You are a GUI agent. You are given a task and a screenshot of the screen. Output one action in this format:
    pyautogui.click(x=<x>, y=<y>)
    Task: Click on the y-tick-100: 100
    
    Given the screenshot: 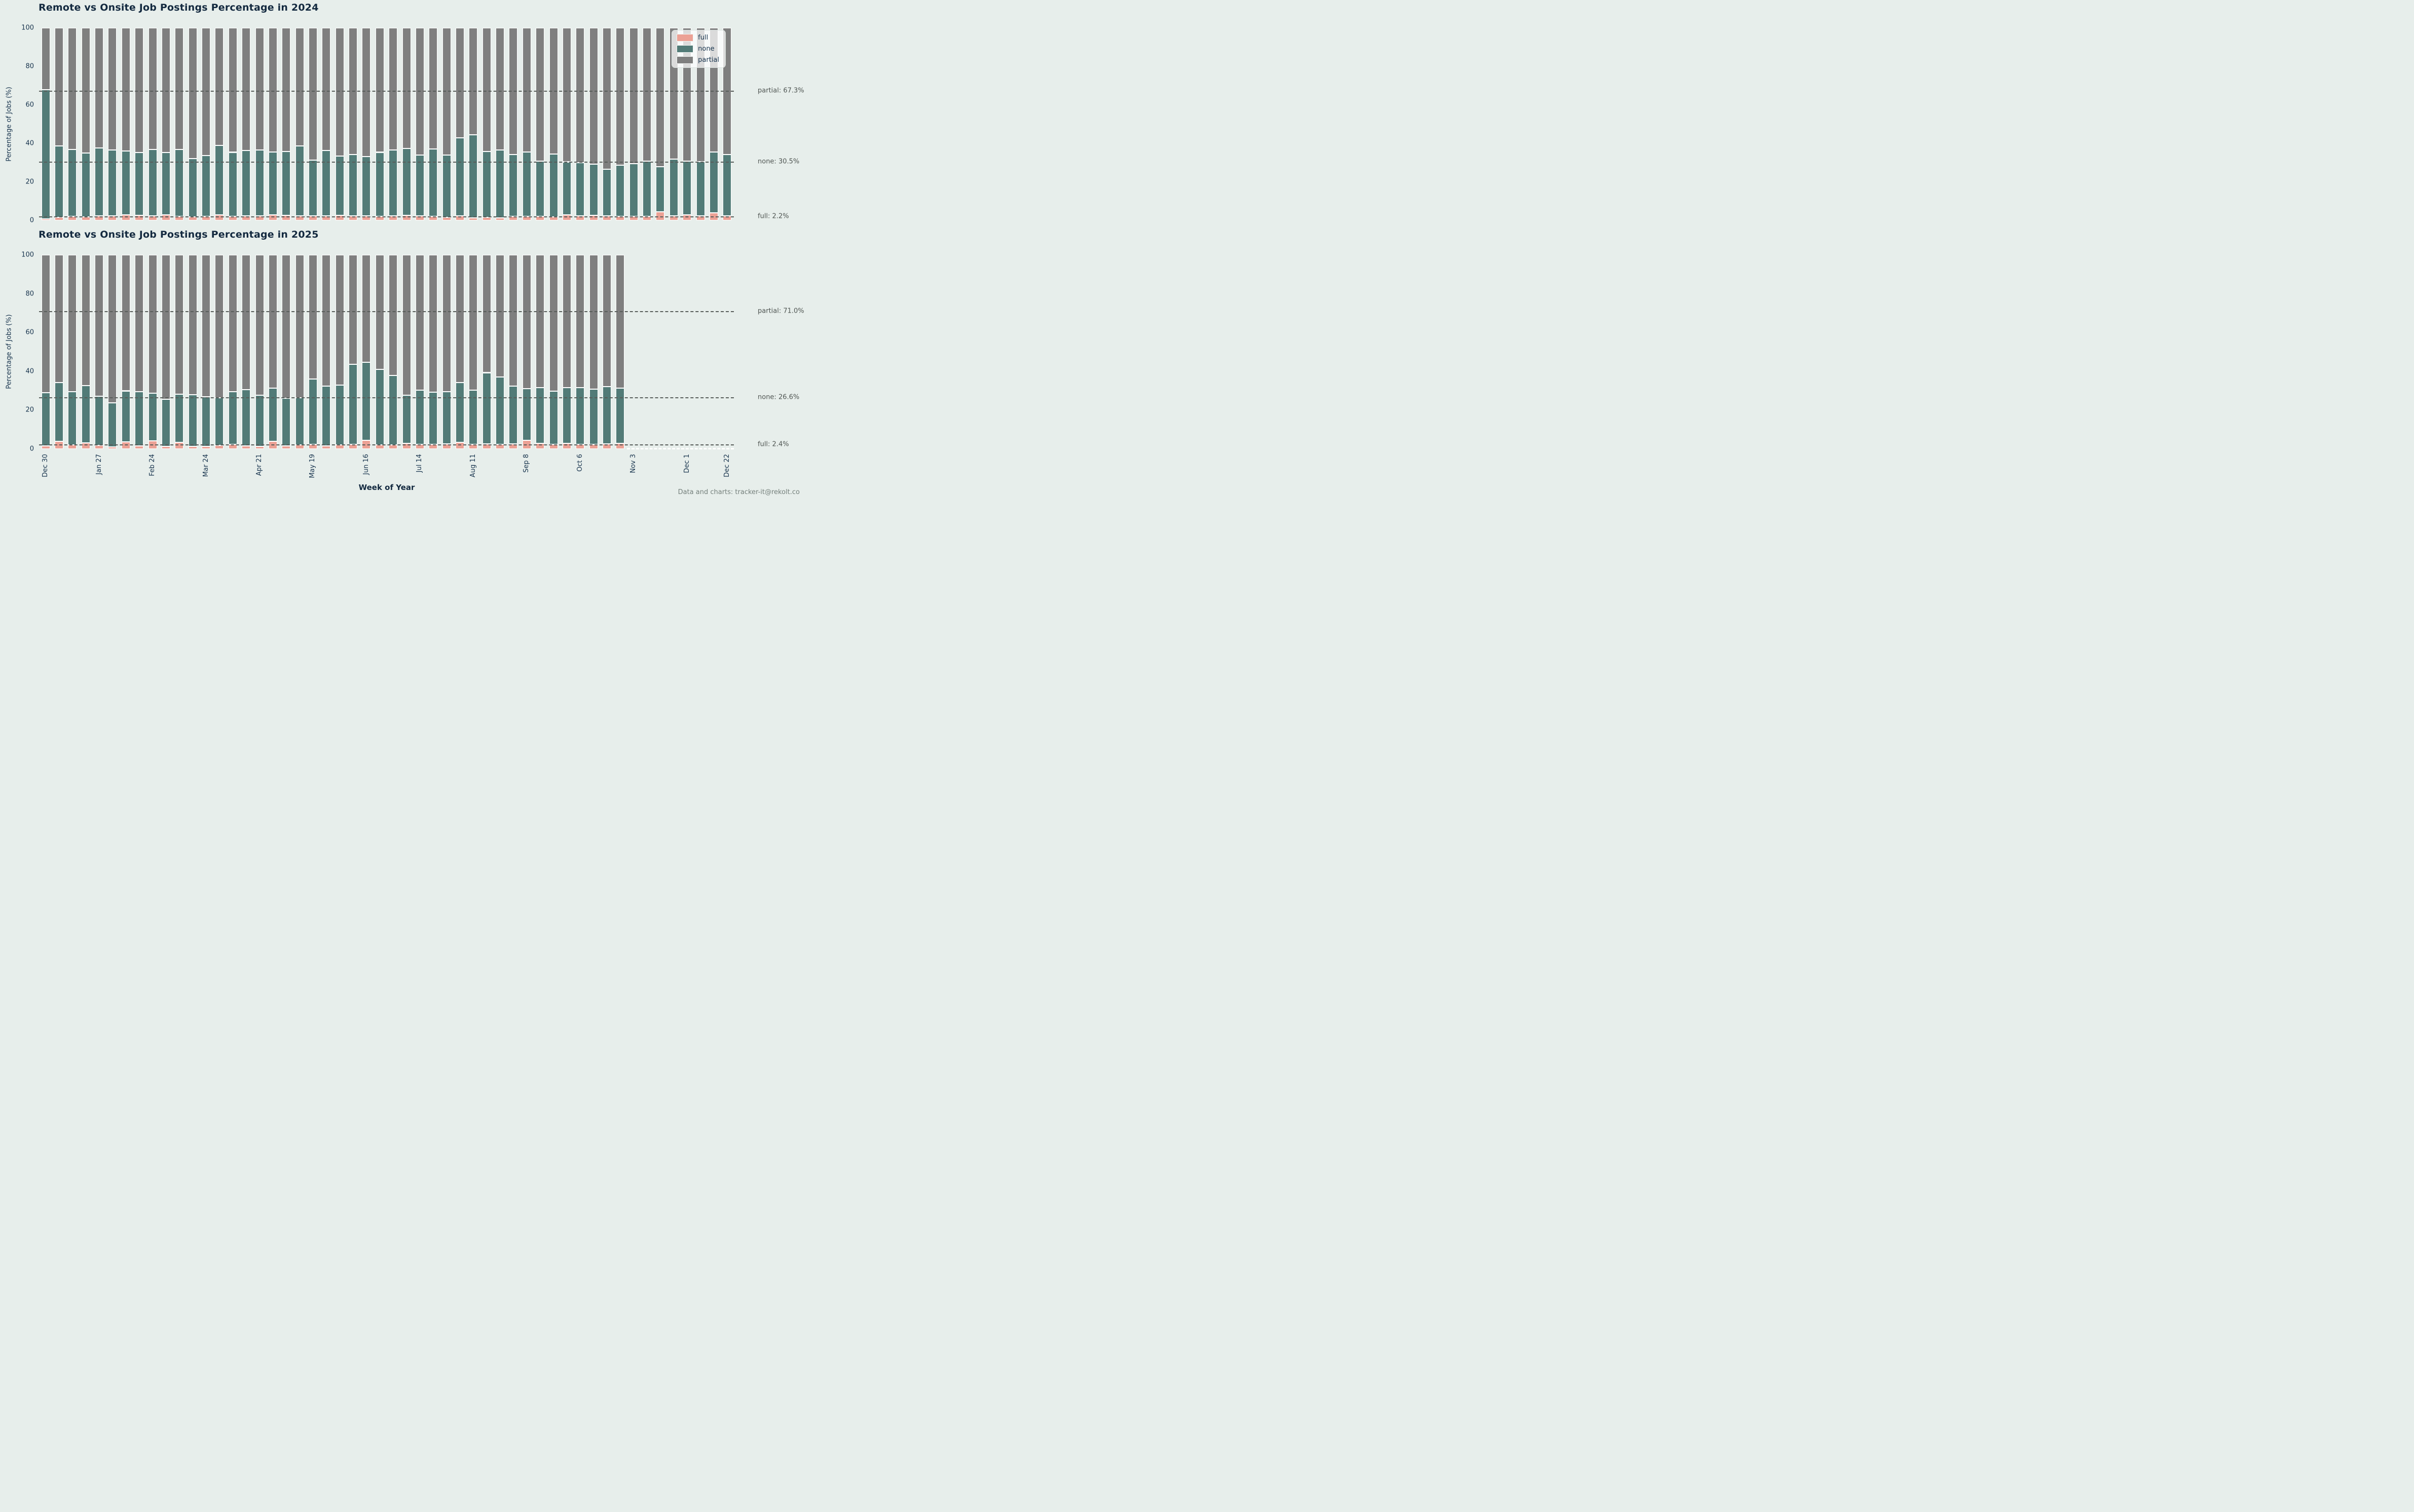 What is the action you would take?
    pyautogui.click(x=27, y=28)
    